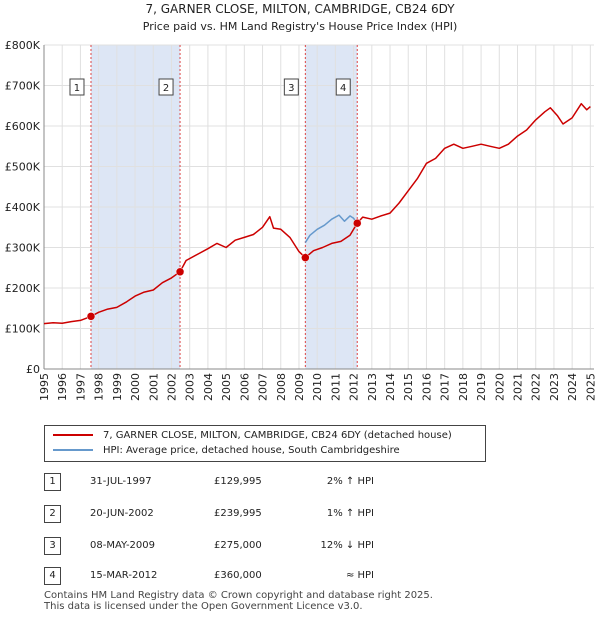 Image resolution: width=600 pixels, height=620 pixels. Describe the element at coordinates (52, 546) in the screenshot. I see `sale-number-badge: 3` at that location.